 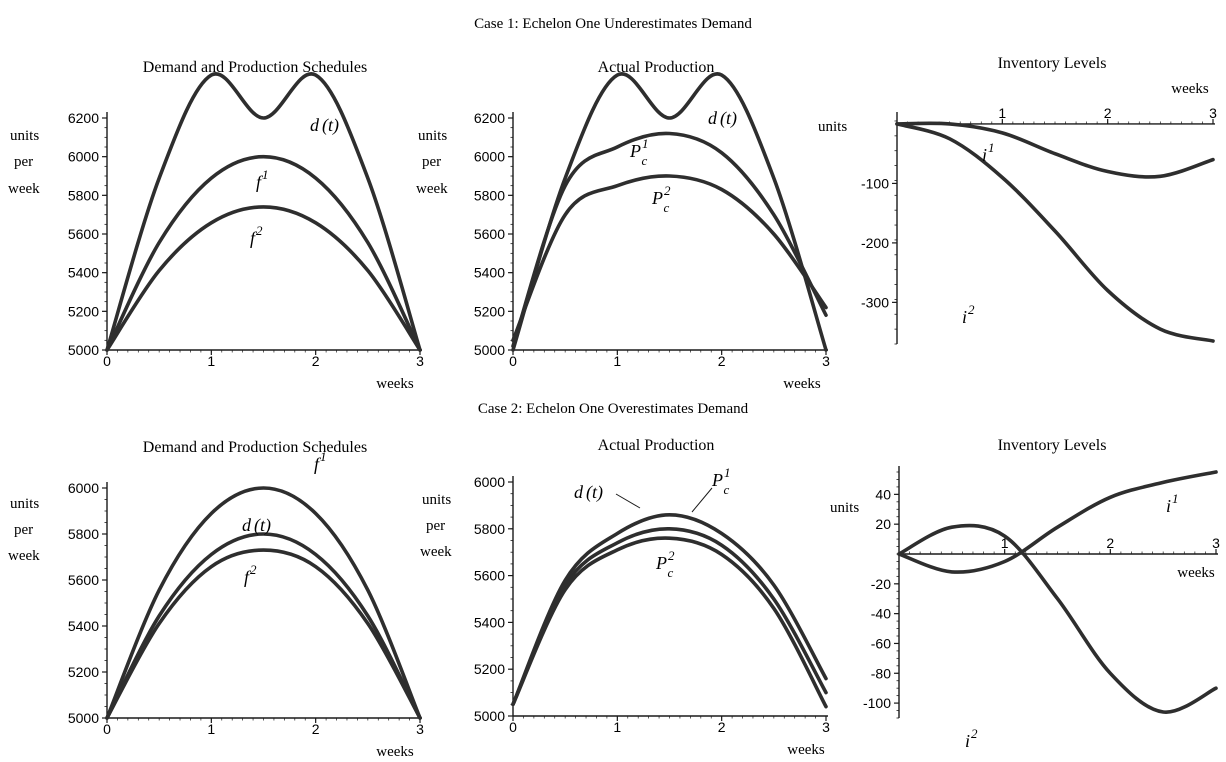 I want to click on leader-line-d, so click(x=628, y=501).